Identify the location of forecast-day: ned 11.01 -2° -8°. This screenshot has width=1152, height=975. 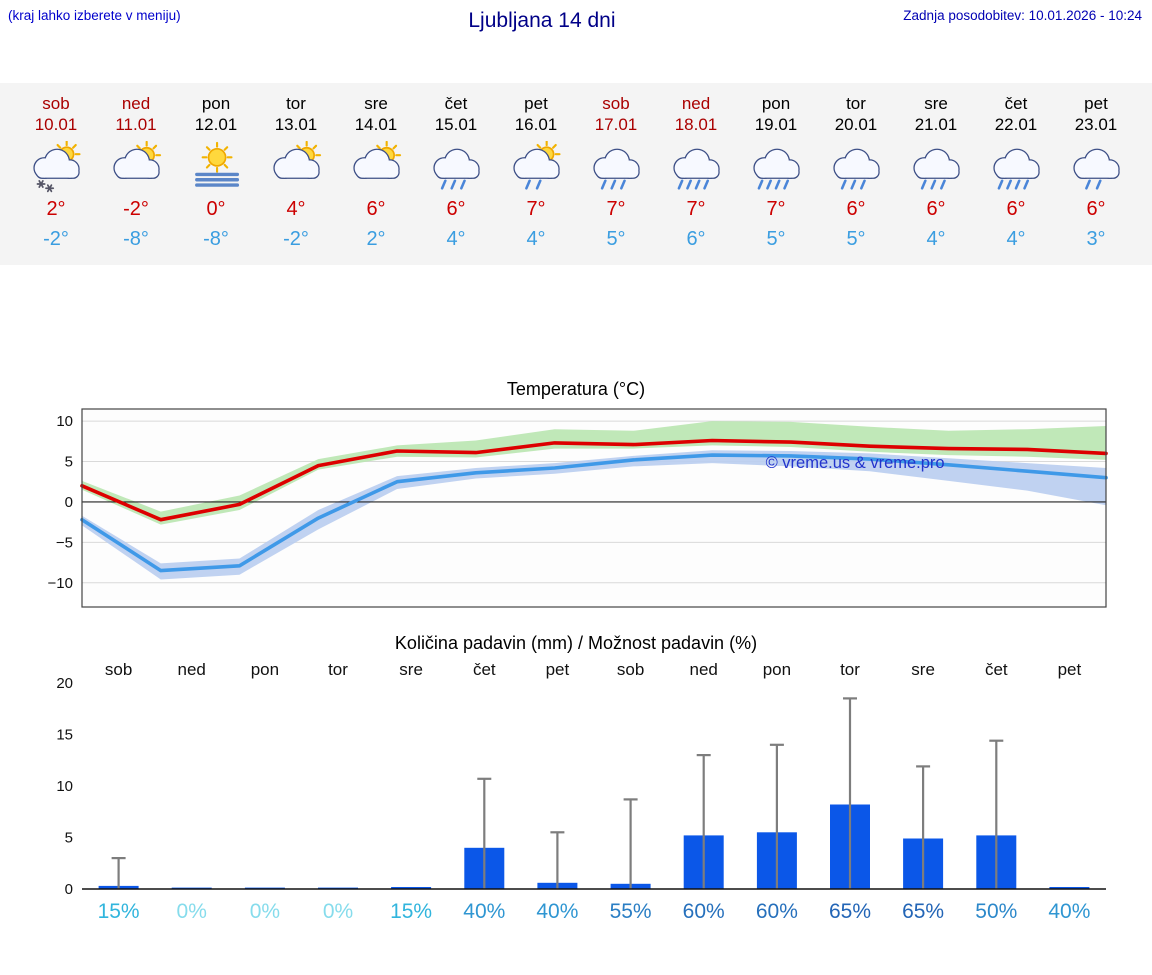
(136, 172).